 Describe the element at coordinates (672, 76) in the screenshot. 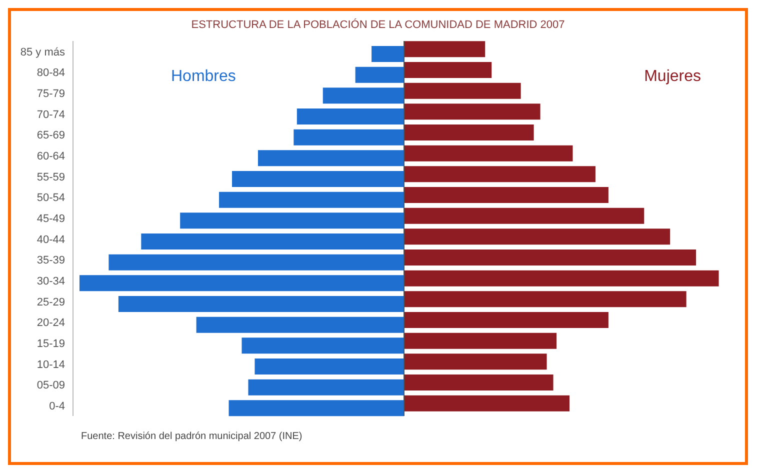

I see `text: Mujeres` at that location.